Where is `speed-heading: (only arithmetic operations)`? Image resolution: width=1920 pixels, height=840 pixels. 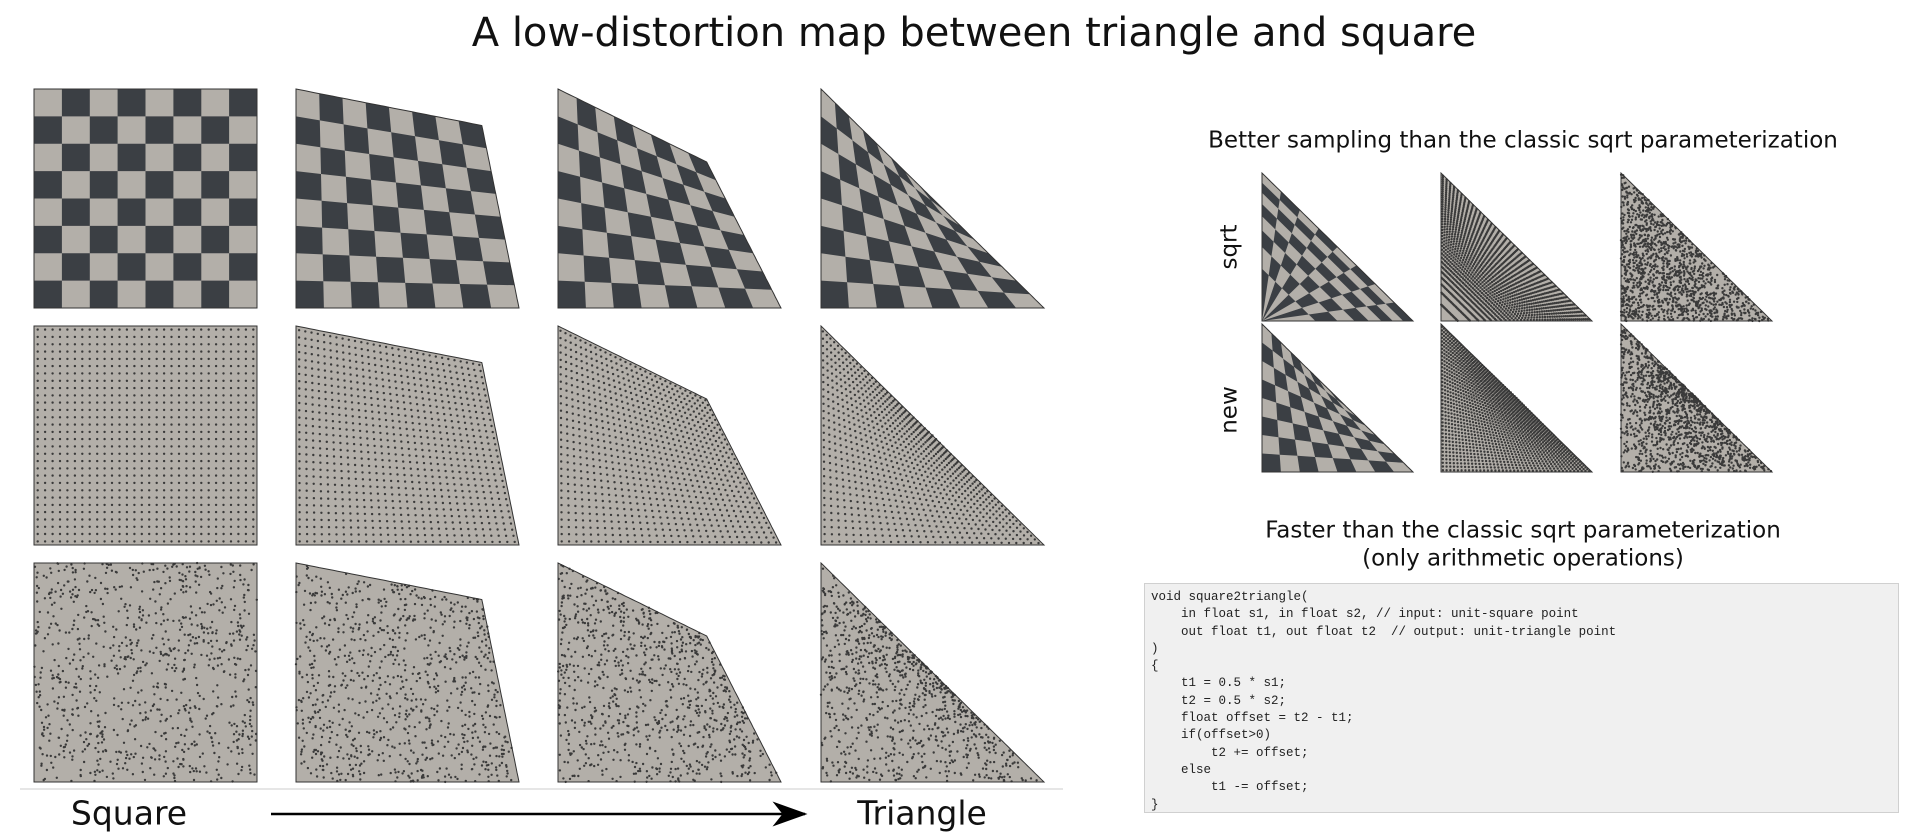
speed-heading: (only arithmetic operations) is located at coordinates (1523, 559).